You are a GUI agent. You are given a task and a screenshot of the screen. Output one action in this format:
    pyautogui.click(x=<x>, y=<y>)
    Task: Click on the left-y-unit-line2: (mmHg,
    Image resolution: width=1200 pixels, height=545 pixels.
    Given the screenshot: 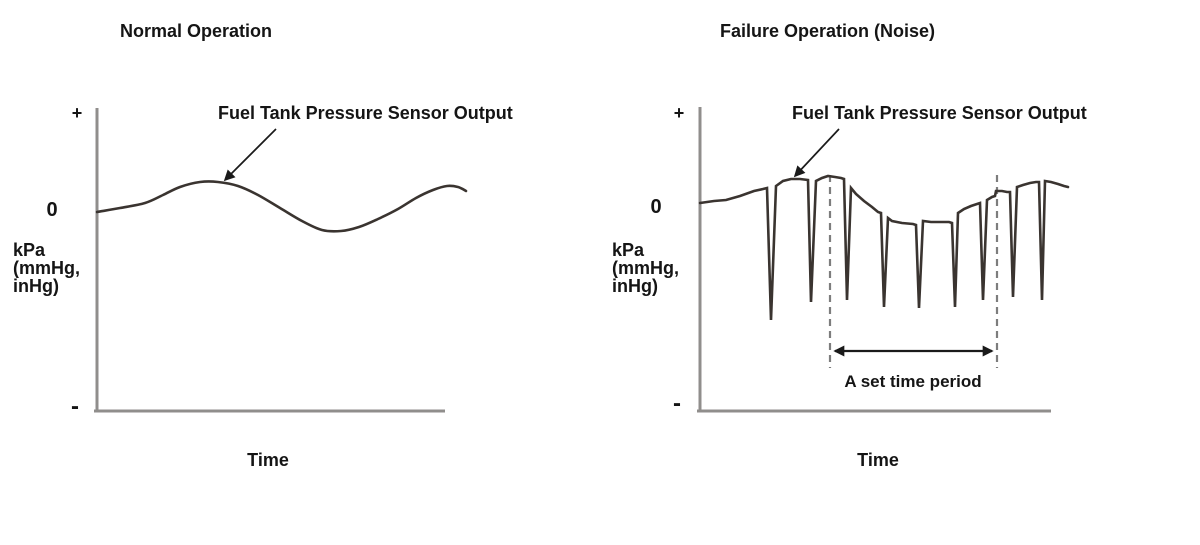 What is the action you would take?
    pyautogui.click(x=46, y=268)
    